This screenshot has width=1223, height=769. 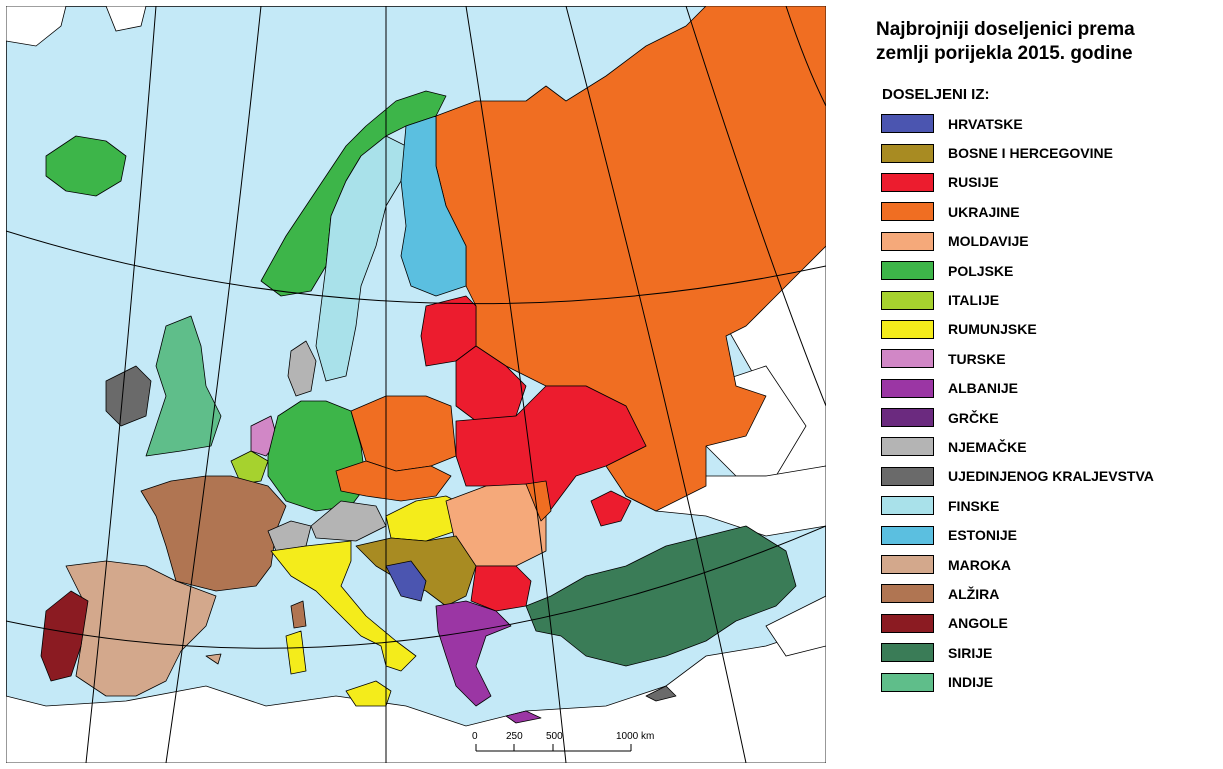 What do you see at coordinates (1048, 241) in the screenshot?
I see `legend-item: MOLDAVIJE` at bounding box center [1048, 241].